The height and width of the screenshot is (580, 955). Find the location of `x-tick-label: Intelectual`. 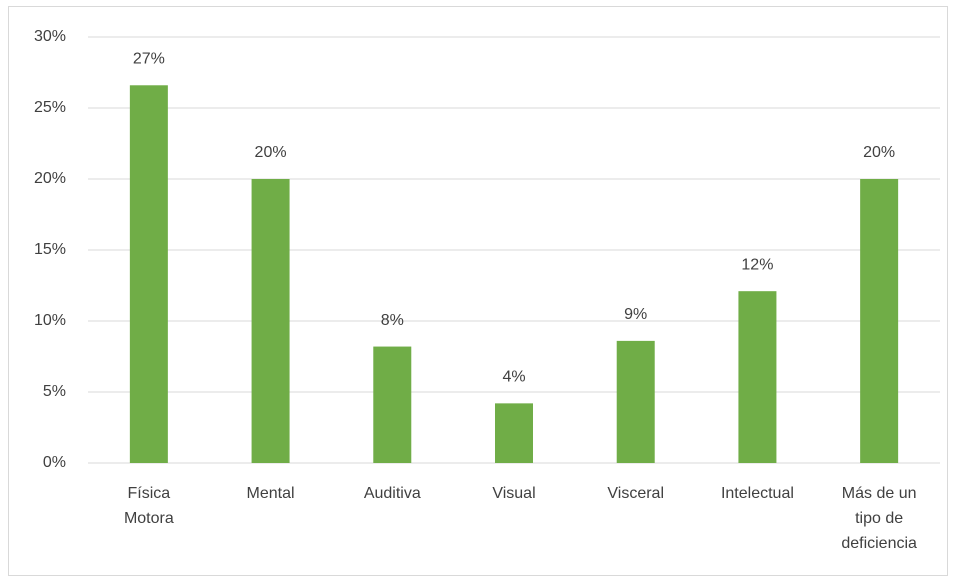

x-tick-label: Intelectual is located at coordinates (757, 493).